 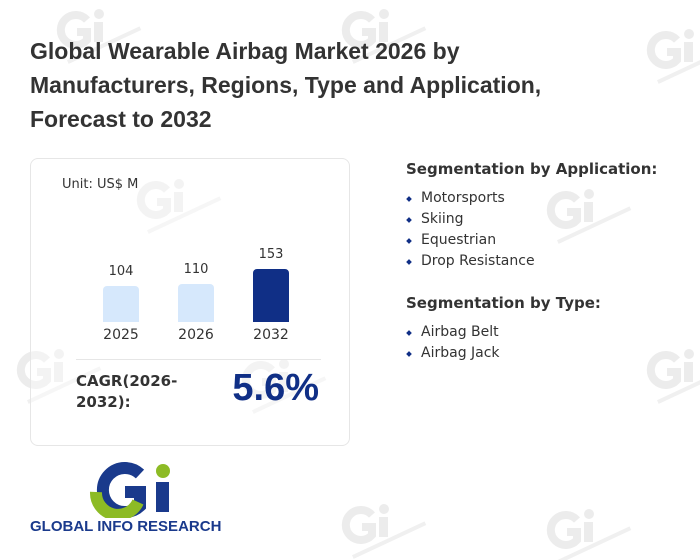 I want to click on value-label: 110, so click(x=196, y=269).